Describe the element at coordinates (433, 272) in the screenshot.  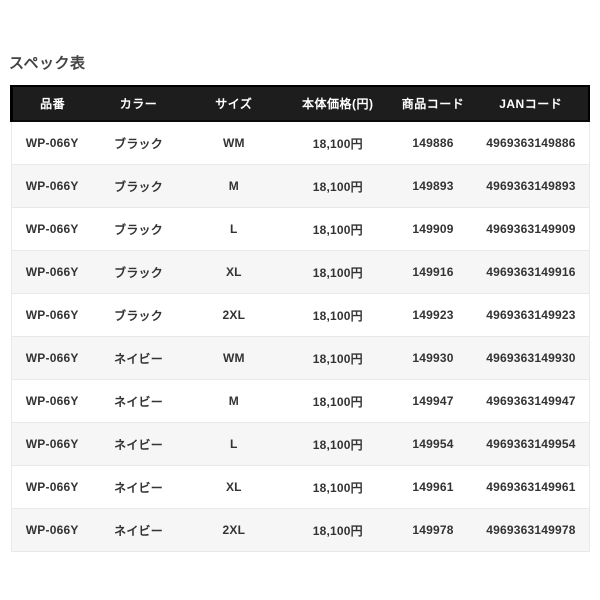
I see `table-cell: 149916` at that location.